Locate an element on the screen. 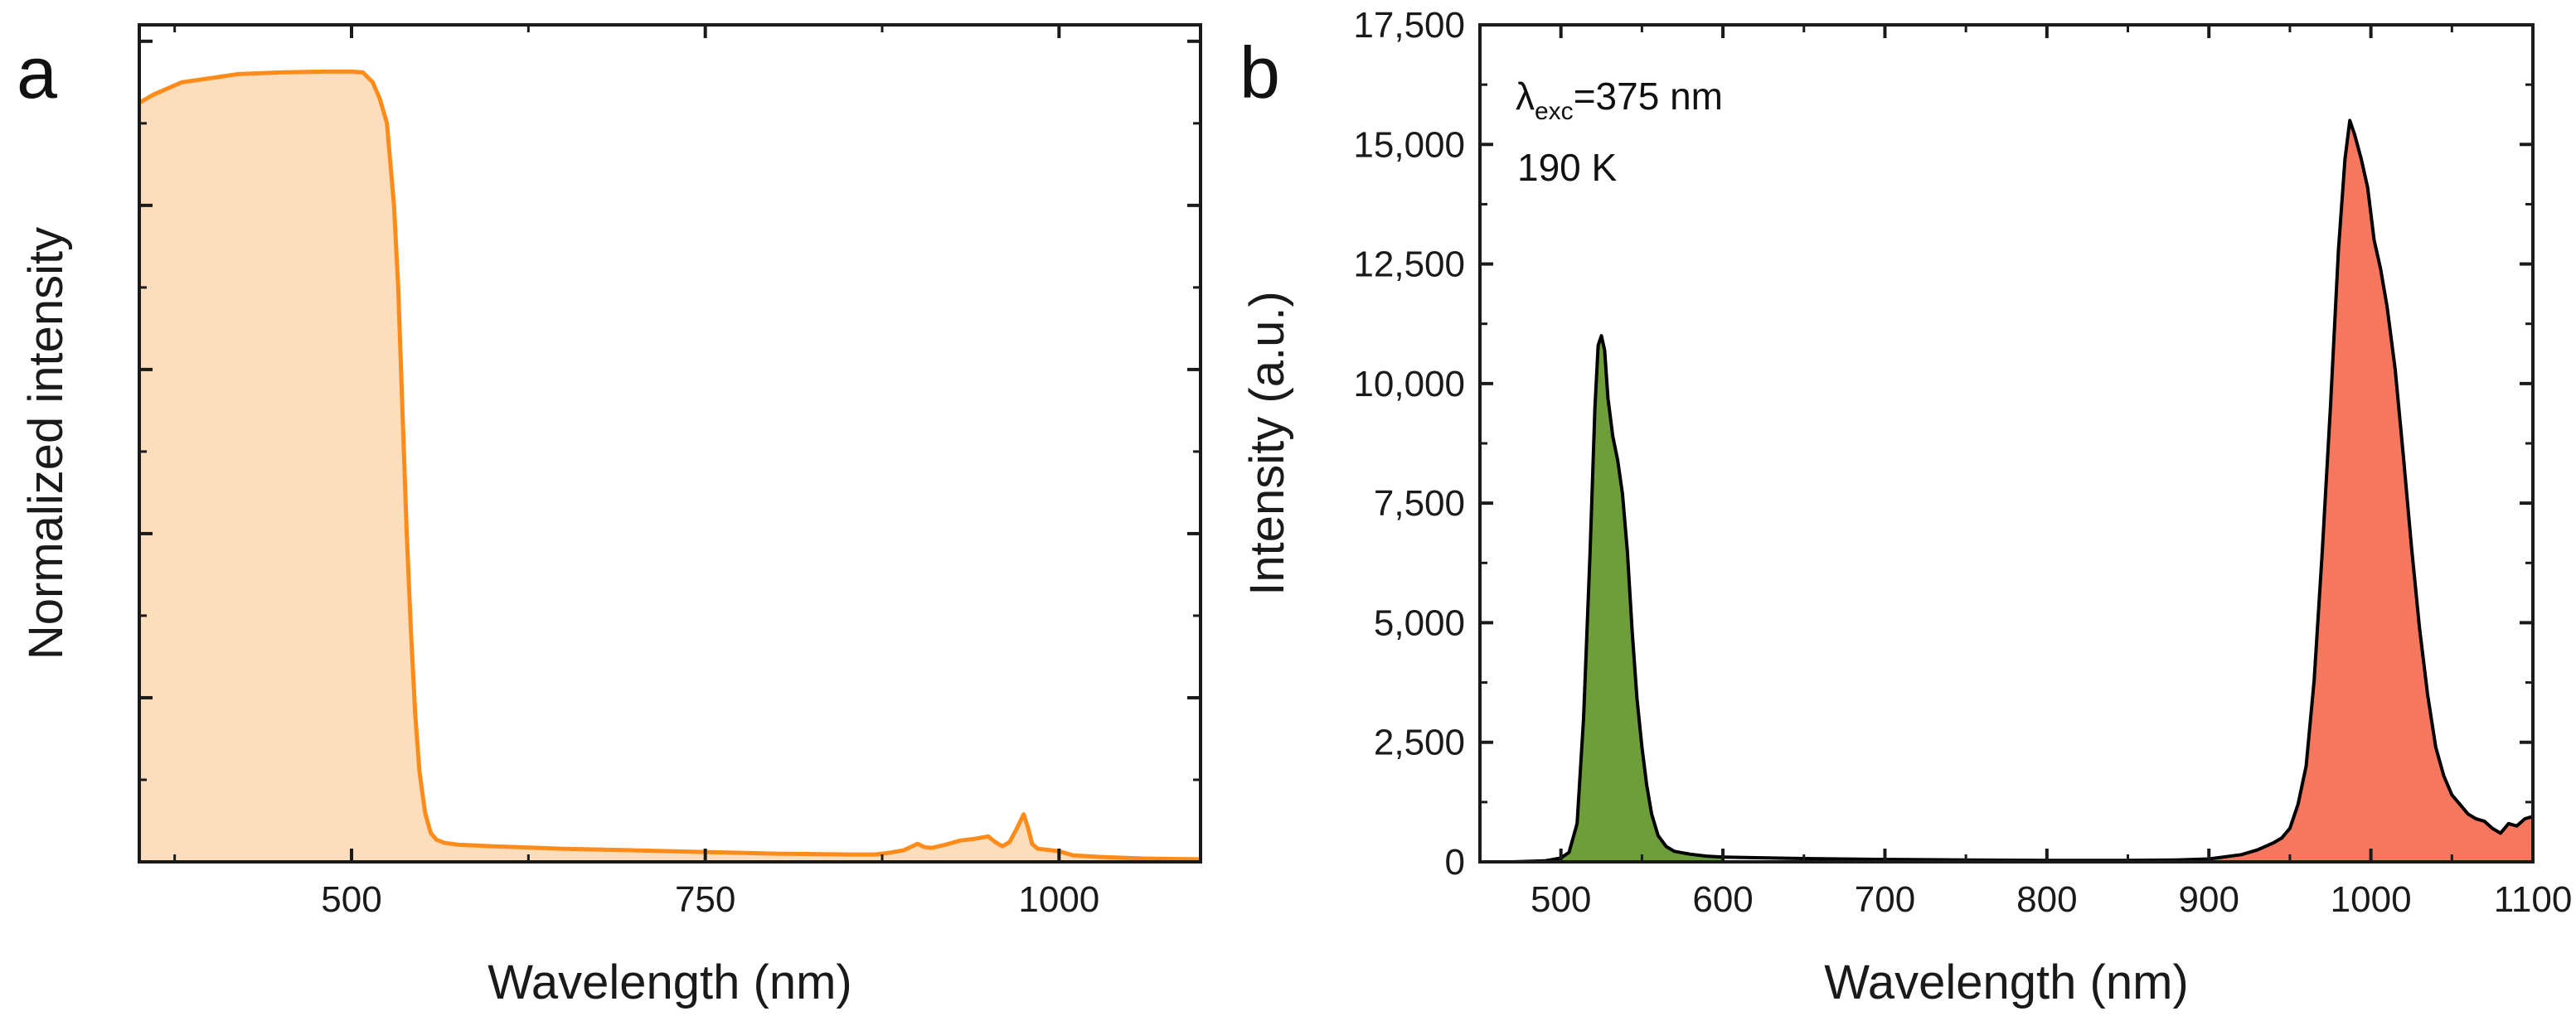 Image resolution: width=2576 pixels, height=1016 pixels. panel-b-xtick-label: 1100 is located at coordinates (2533, 899).